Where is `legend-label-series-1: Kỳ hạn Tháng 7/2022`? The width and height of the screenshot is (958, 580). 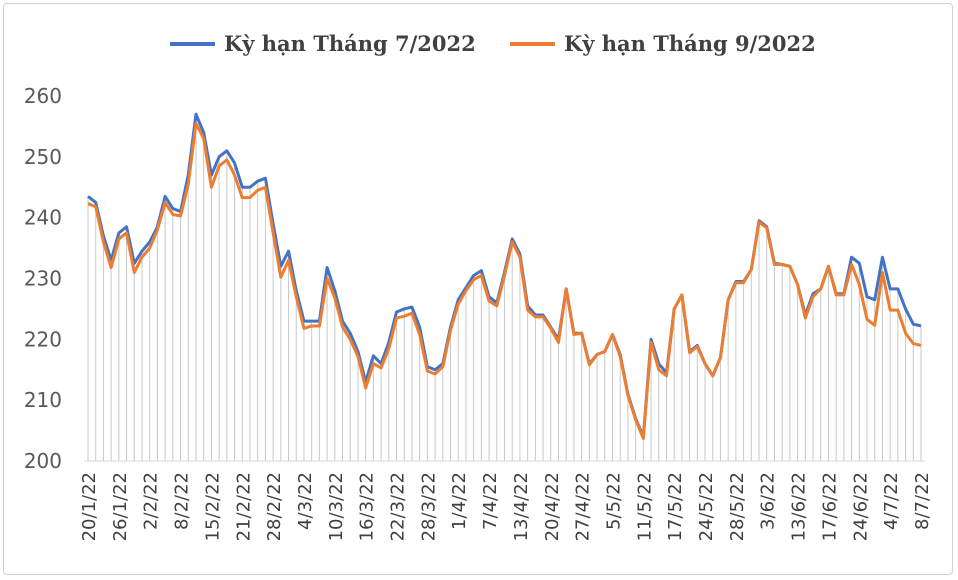
legend-label-series-1: Kỳ hạn Tháng 7/2022 is located at coordinates (350, 43).